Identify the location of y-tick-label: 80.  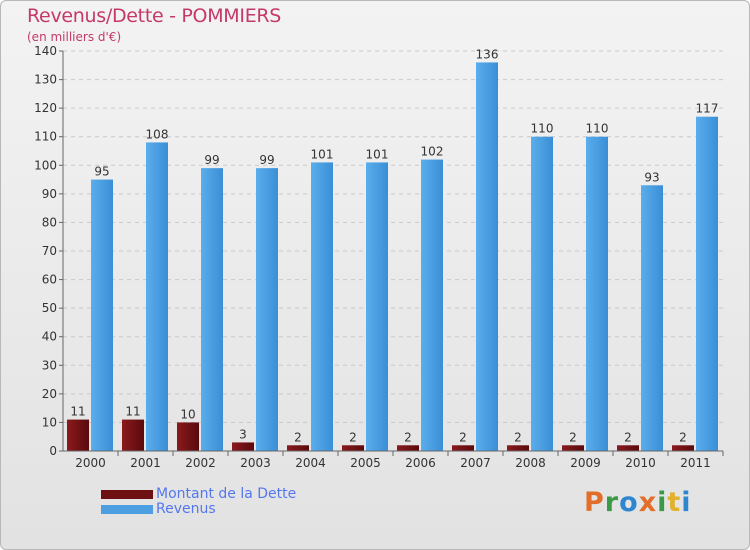
(49, 222).